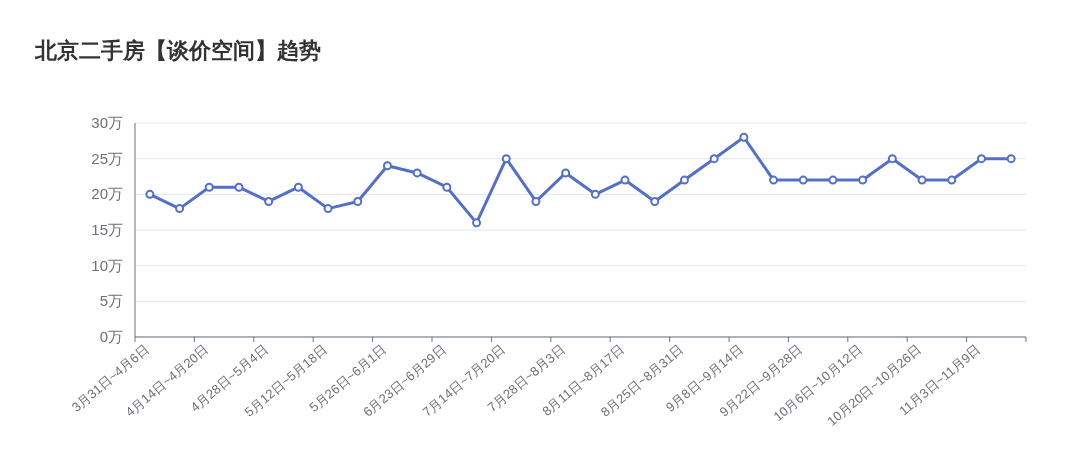 The width and height of the screenshot is (1080, 461). Describe the element at coordinates (107, 158) in the screenshot. I see `y-tick-label: 25万` at that location.